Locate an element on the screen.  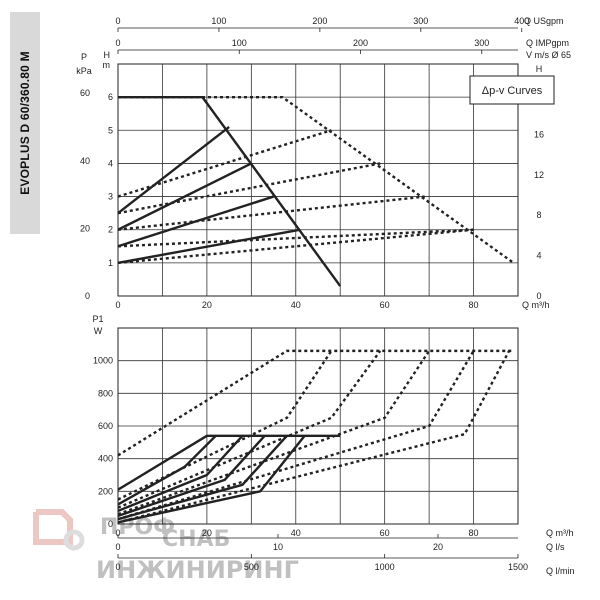
top-x-tick-label: 20 is located at coordinates (207, 305).